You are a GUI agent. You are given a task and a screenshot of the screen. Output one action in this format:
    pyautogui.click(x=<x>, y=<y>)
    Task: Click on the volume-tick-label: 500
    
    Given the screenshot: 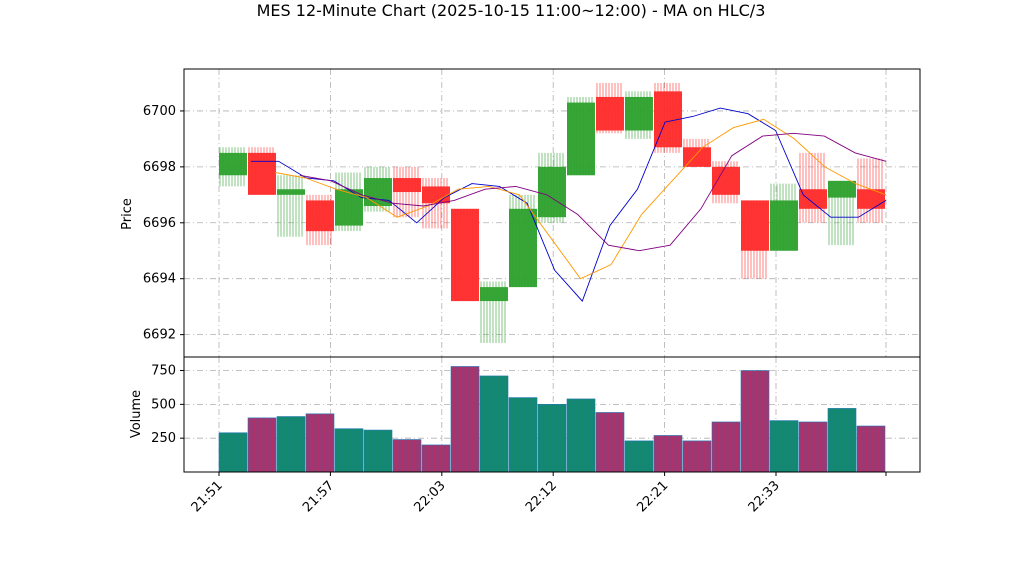 What is the action you would take?
    pyautogui.click(x=163, y=404)
    